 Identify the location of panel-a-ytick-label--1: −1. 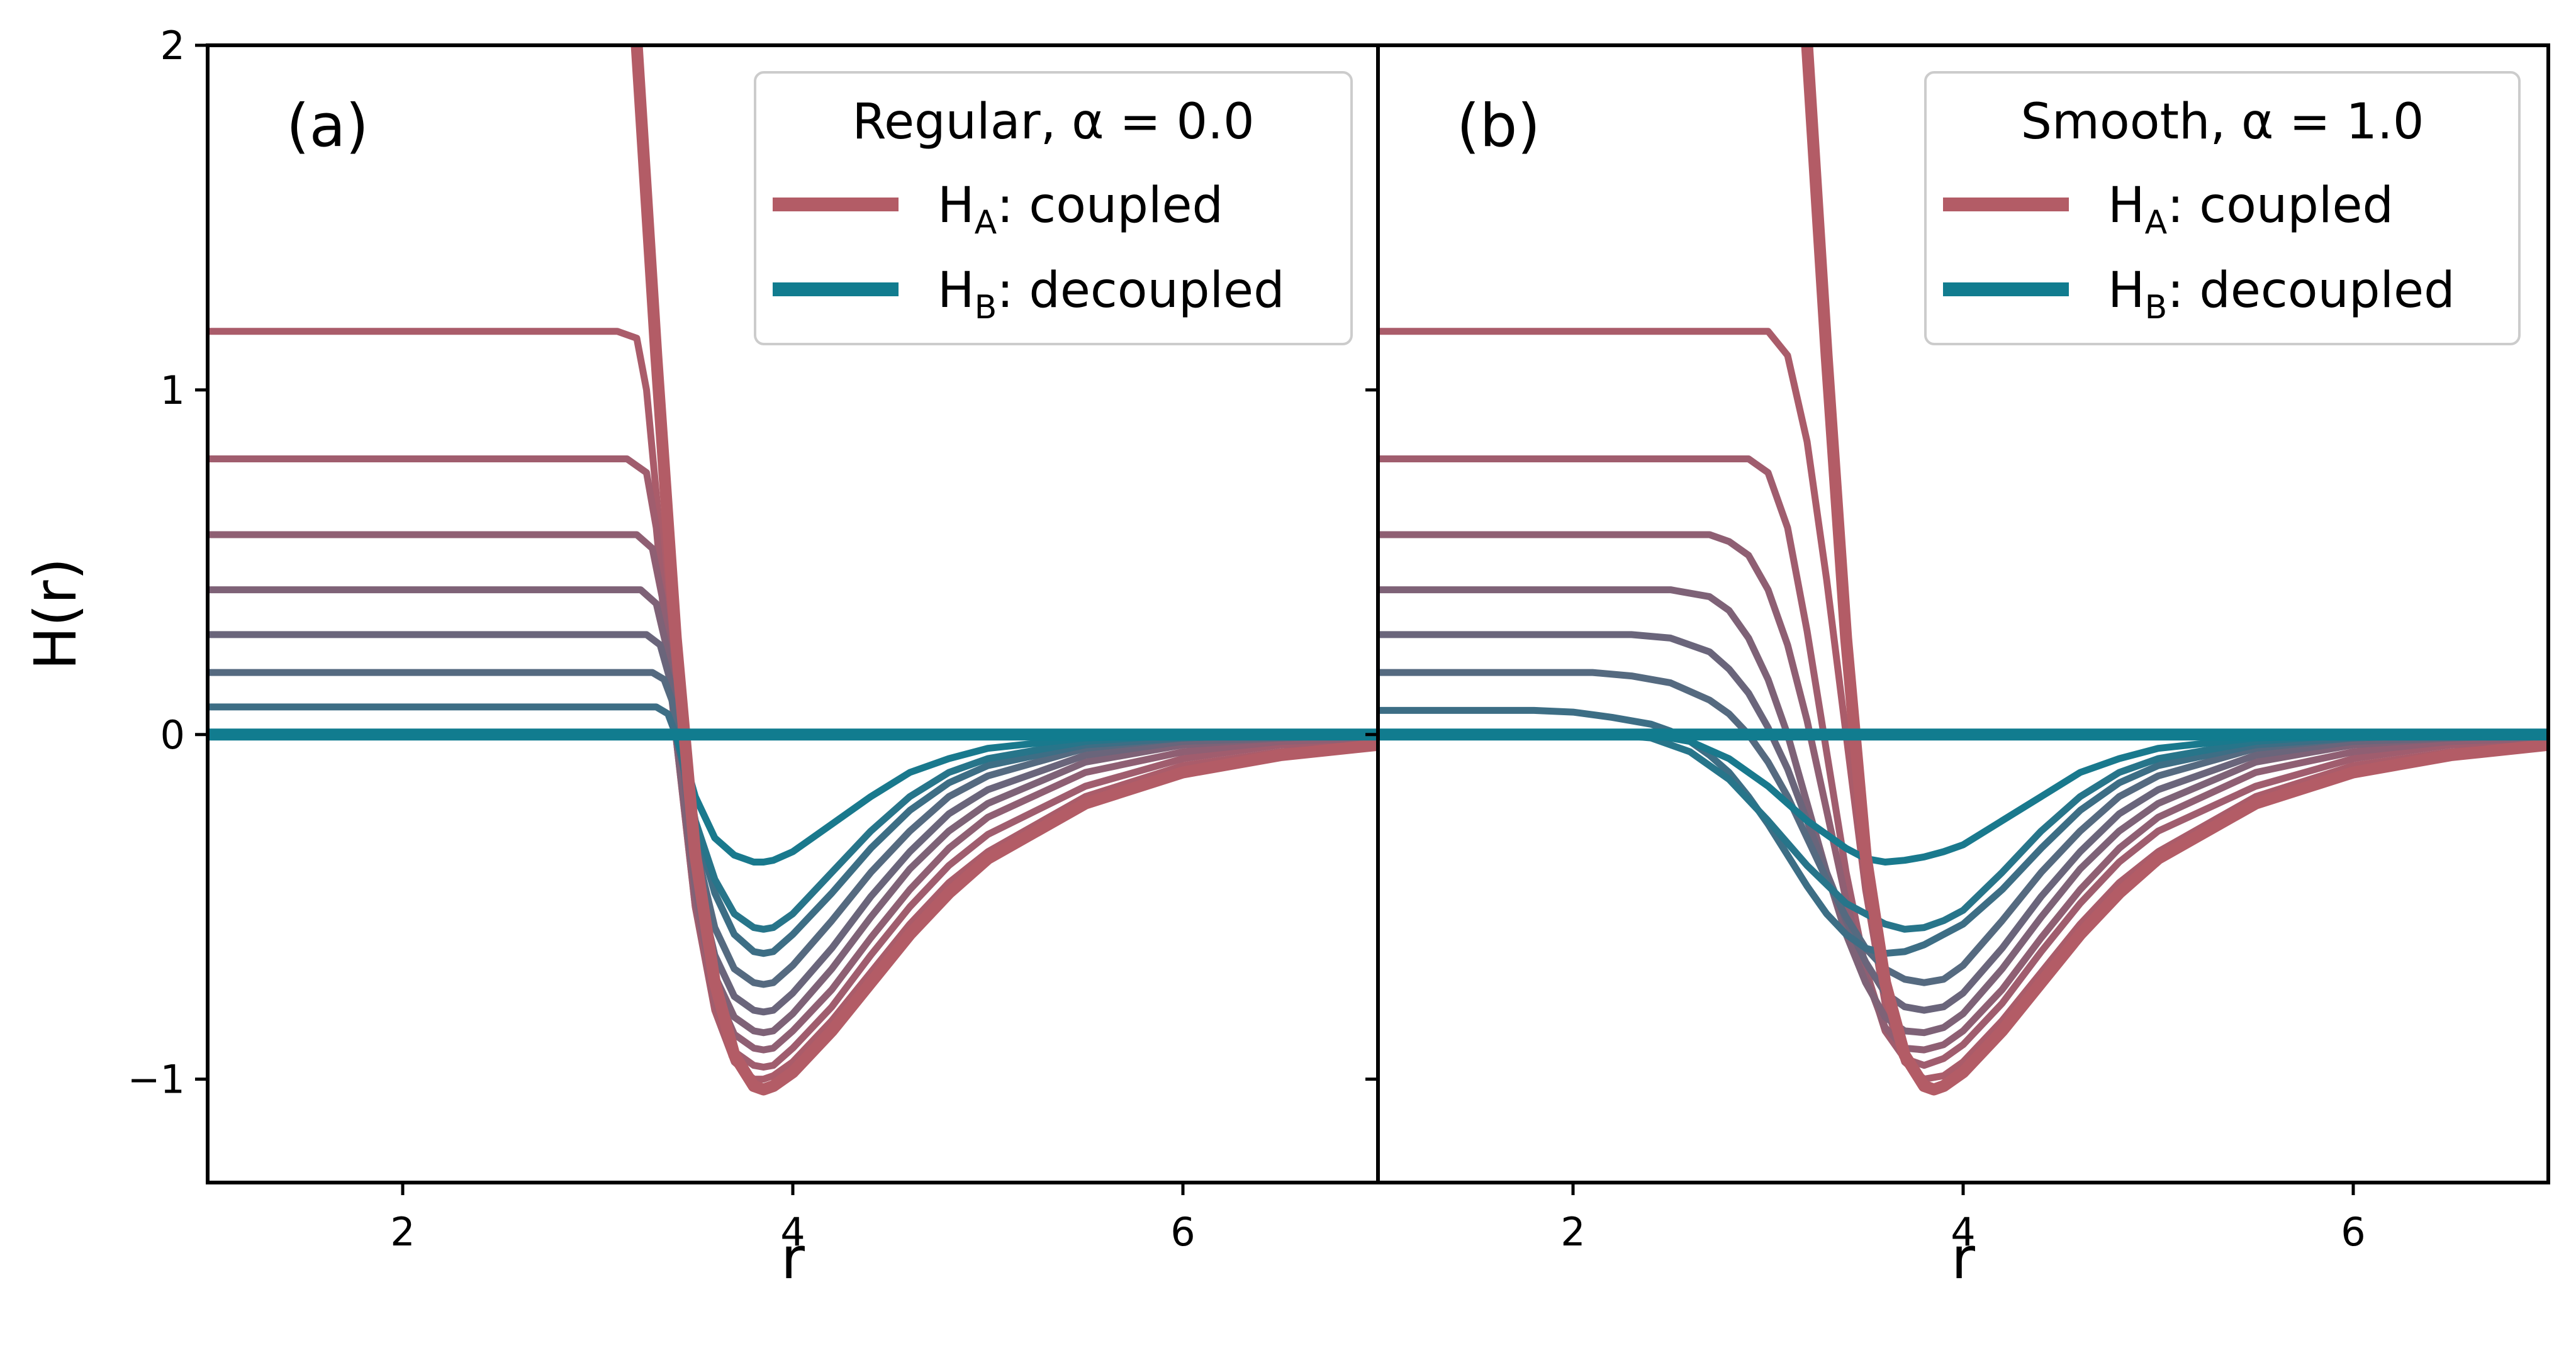
(156, 1080).